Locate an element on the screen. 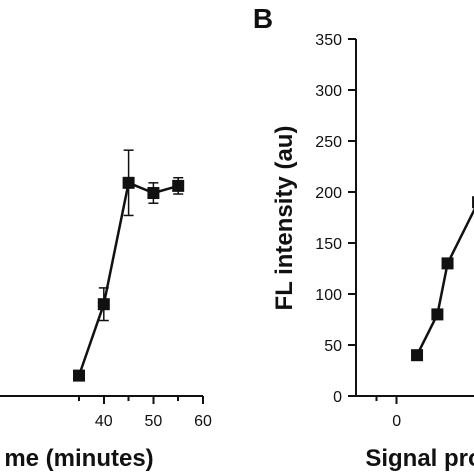 This screenshot has height=474, width=474. y-axis-title: FL intensity (au) is located at coordinates (284, 218).